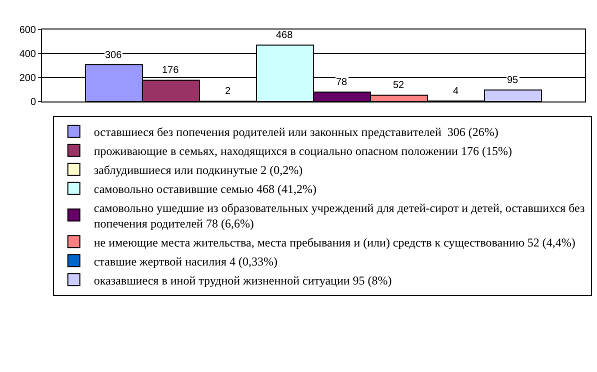  Describe the element at coordinates (303, 151) in the screenshot. I see `legend-label: проживающие в семьях, находящихся в социально опасном положении 176 (15%)` at that location.